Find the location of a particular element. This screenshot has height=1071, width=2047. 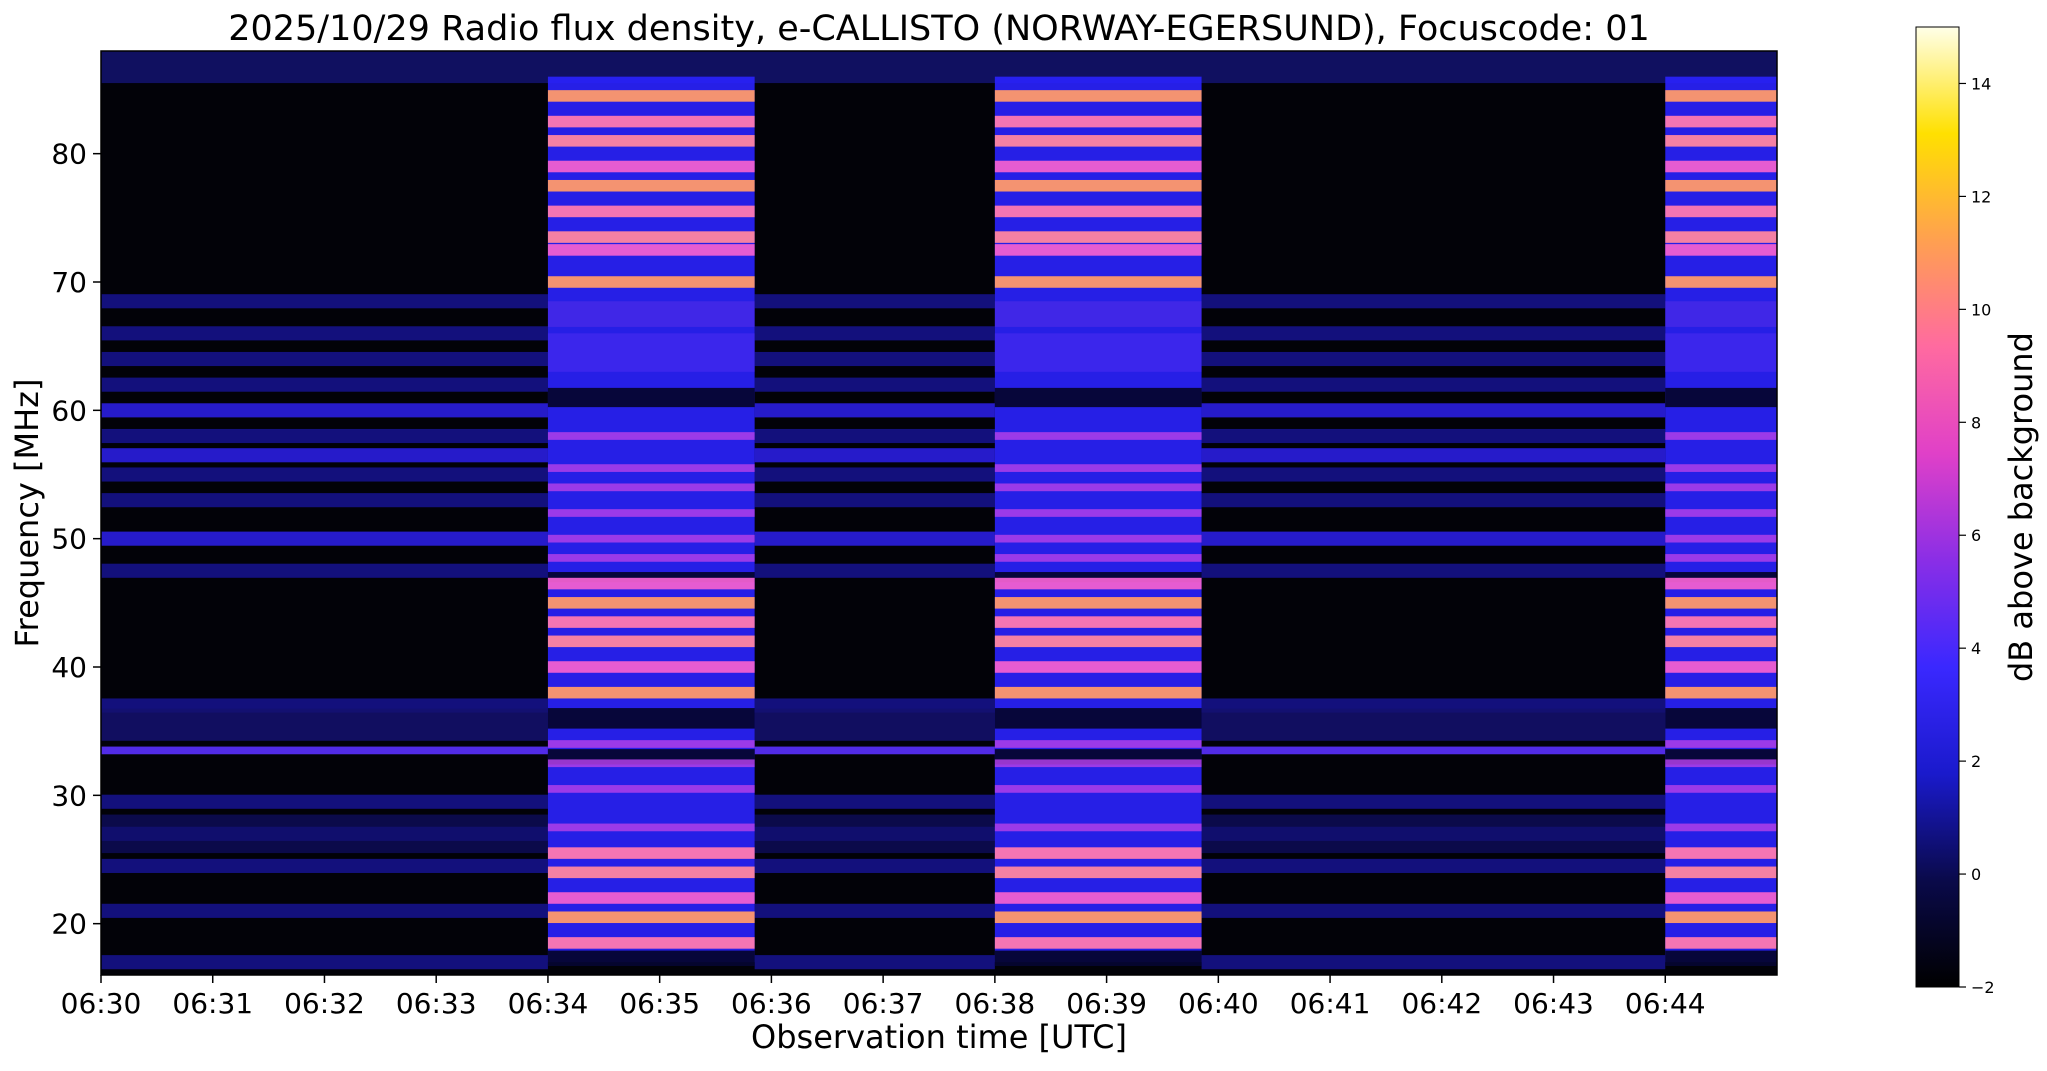

y-tick-label: 40 is located at coordinates (69, 667).